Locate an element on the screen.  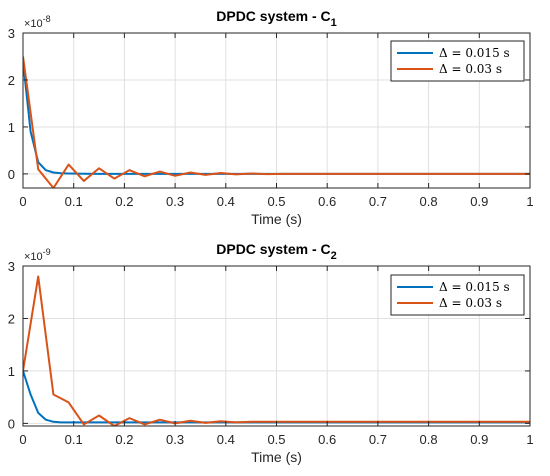
chart-title-subscript: 2 is located at coordinates (334, 256).